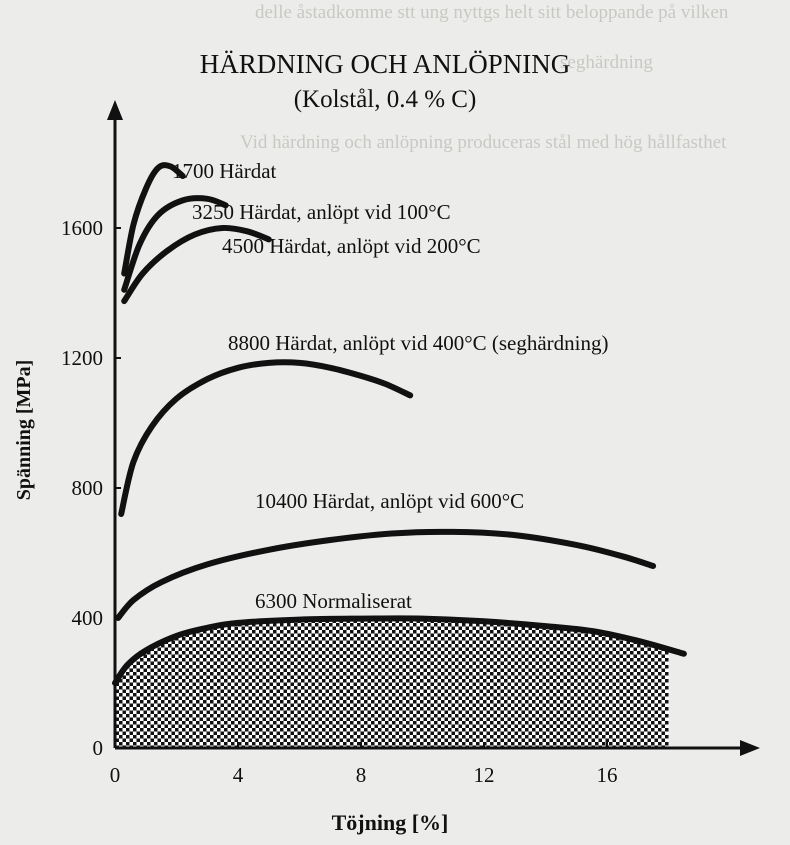 The height and width of the screenshot is (845, 790). What do you see at coordinates (115, 775) in the screenshot?
I see `x-tick-label: 0` at bounding box center [115, 775].